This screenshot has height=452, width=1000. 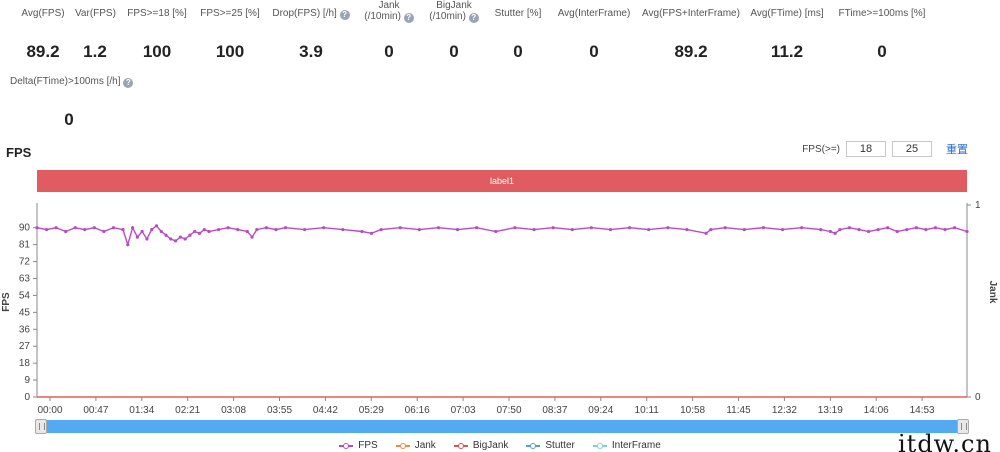 What do you see at coordinates (636, 445) in the screenshot?
I see `legend-label: InterFrame` at bounding box center [636, 445].